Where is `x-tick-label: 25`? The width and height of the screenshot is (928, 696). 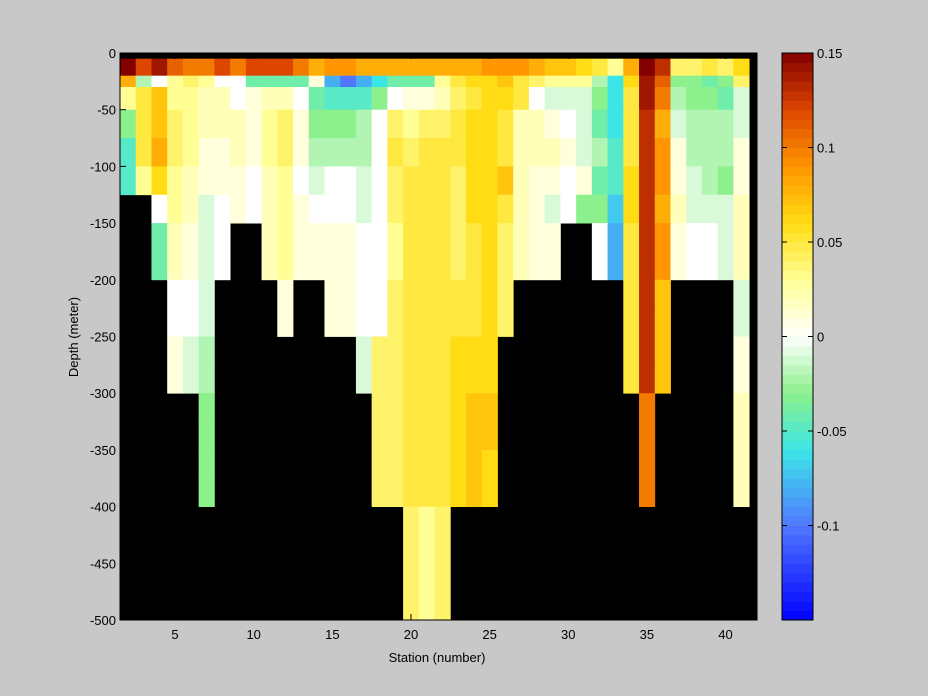
x-tick-label: 25 is located at coordinates (489, 634).